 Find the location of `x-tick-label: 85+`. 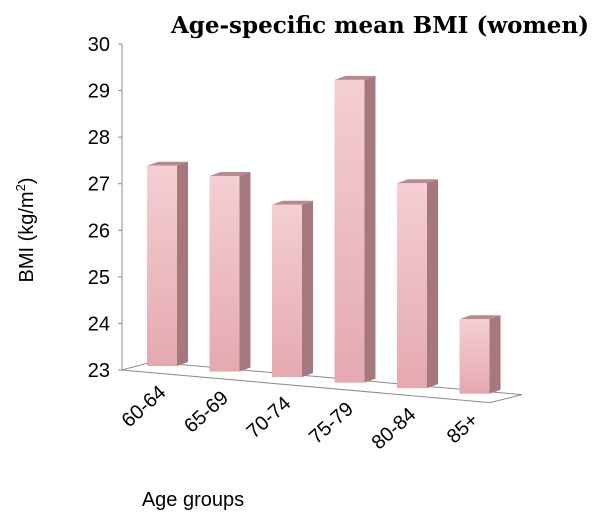

x-tick-label: 85+ is located at coordinates (463, 428).